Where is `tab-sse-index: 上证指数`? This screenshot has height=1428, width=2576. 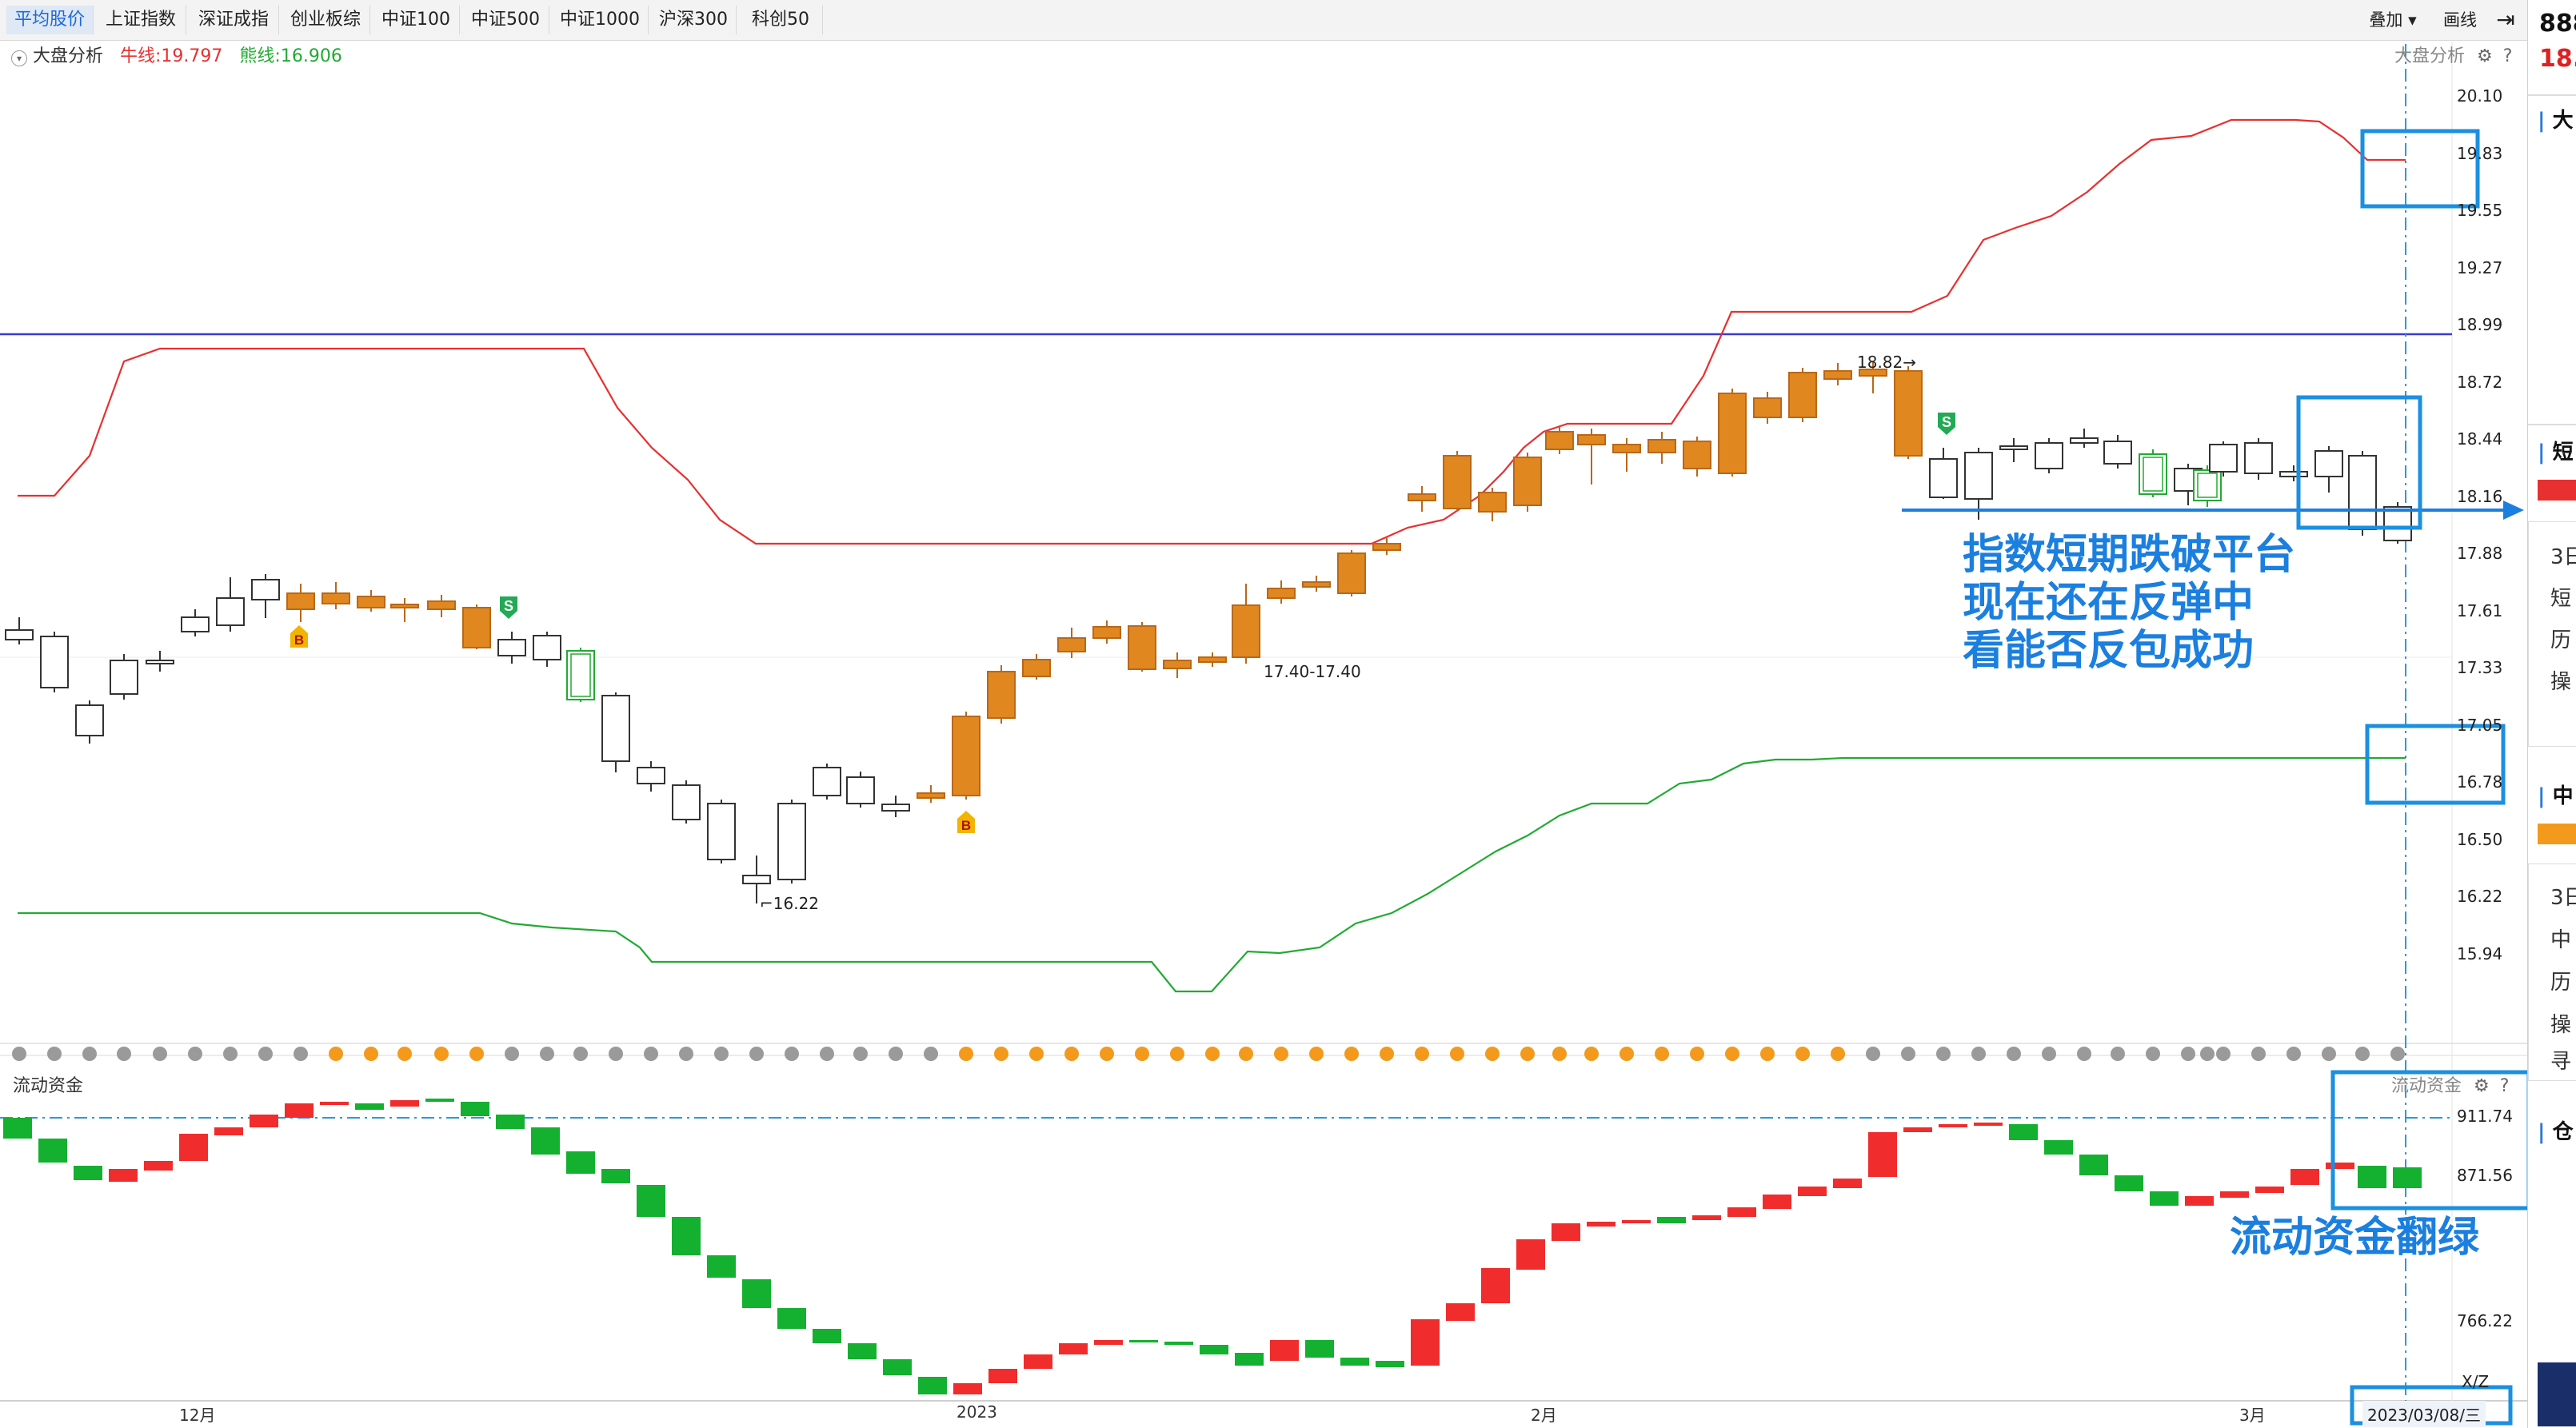 tab-sse-index: 上证指数 is located at coordinates (141, 20).